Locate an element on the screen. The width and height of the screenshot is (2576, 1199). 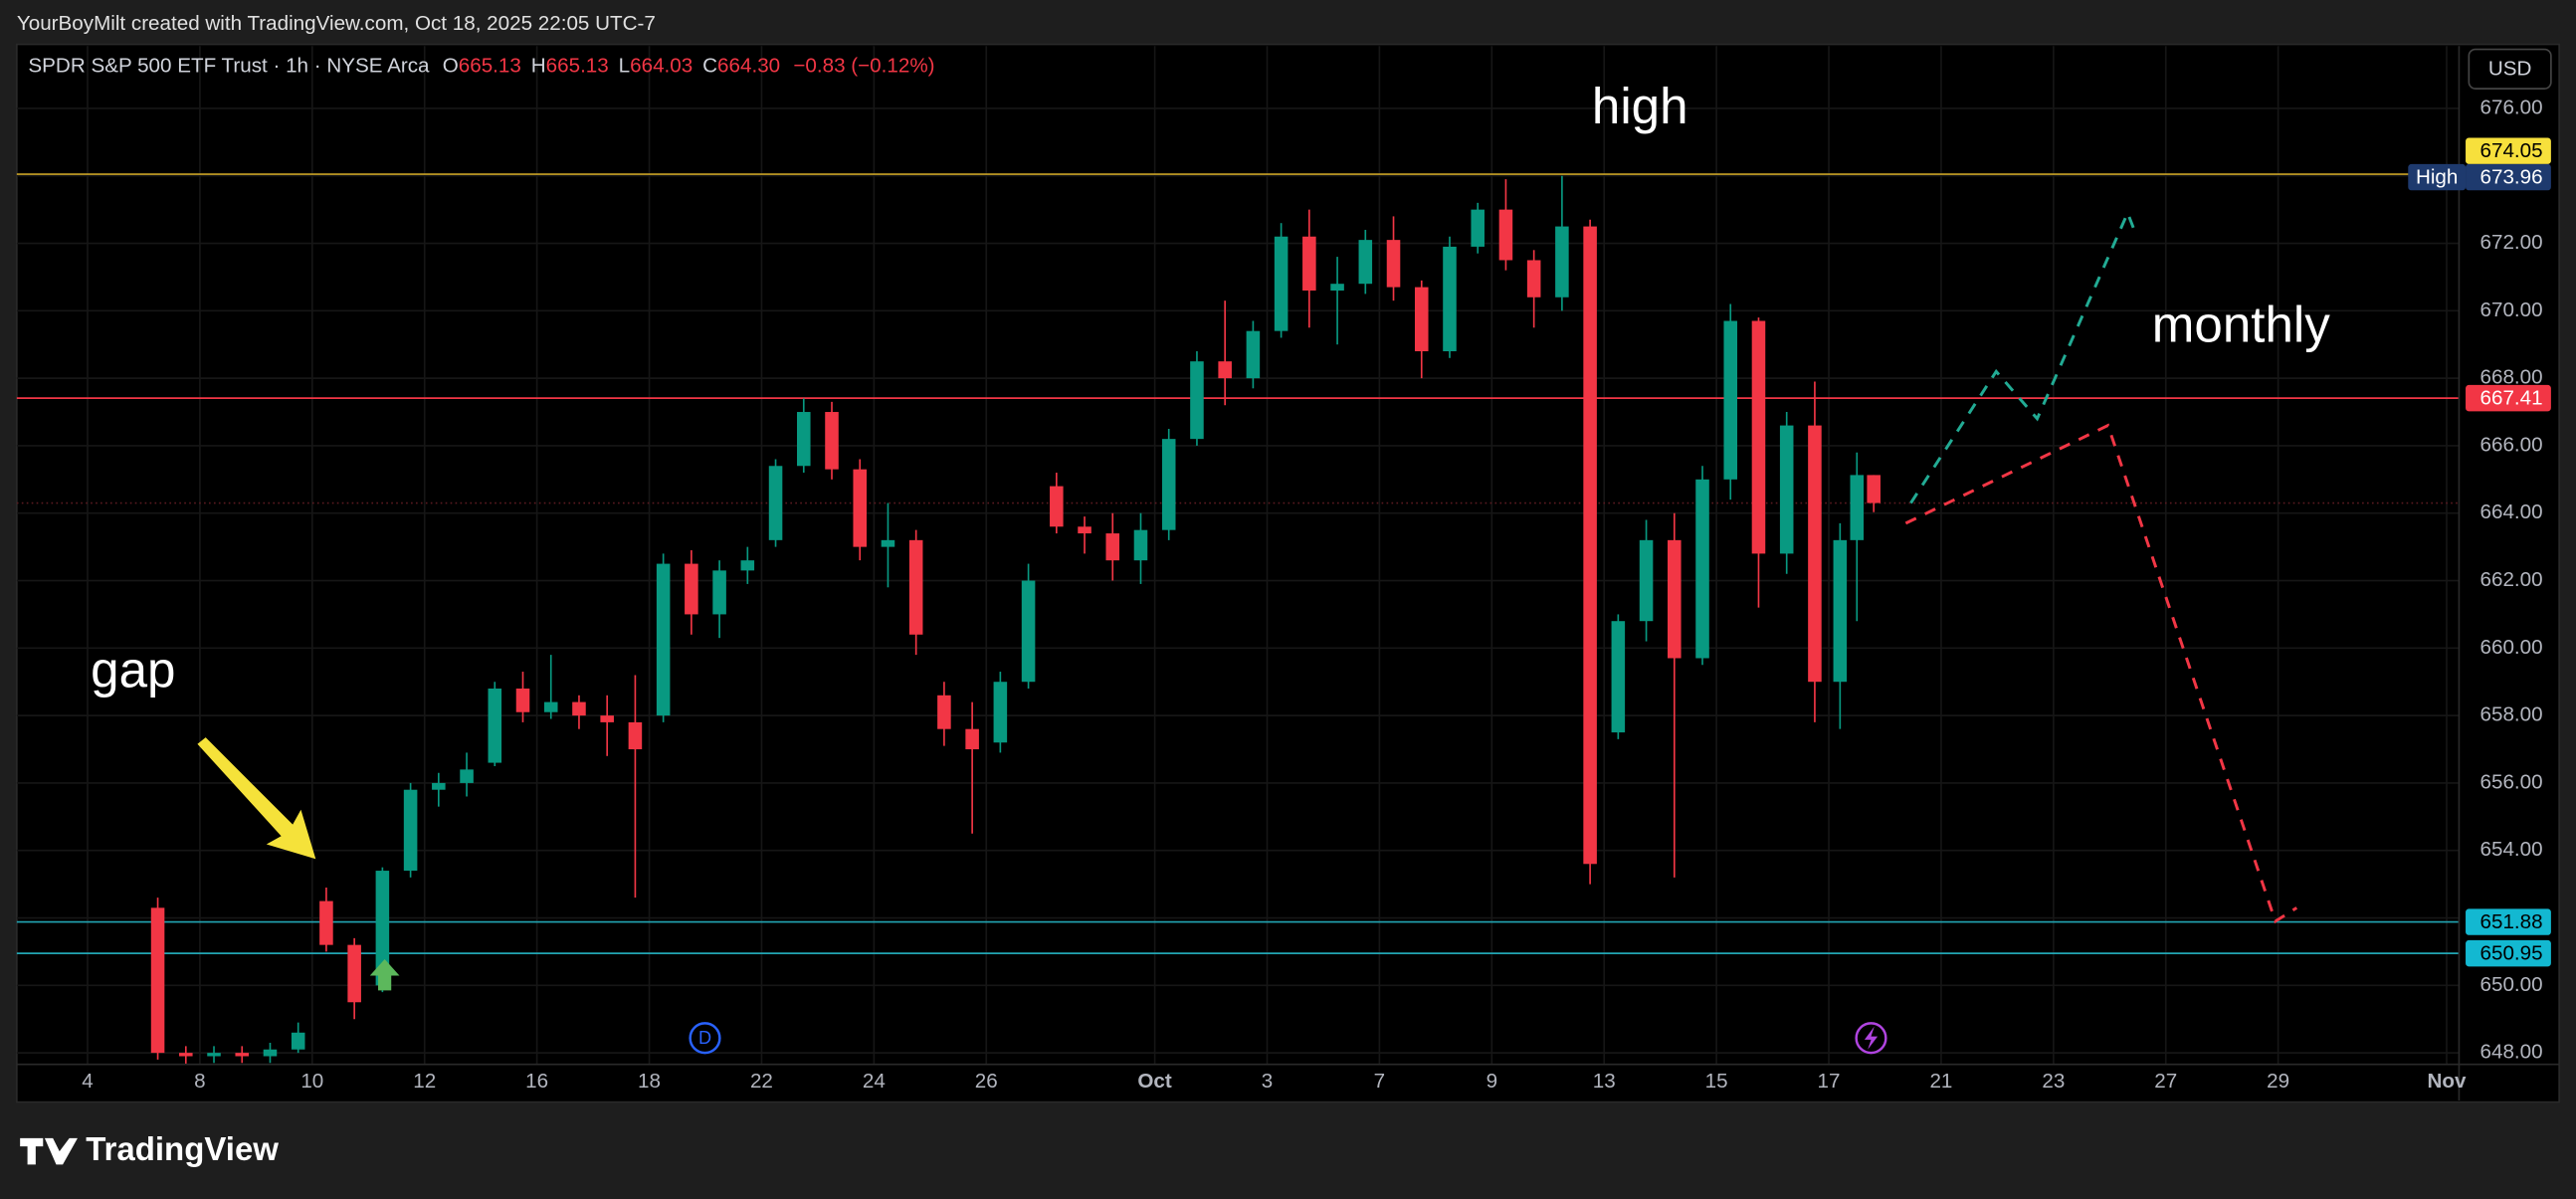
x-tick-label: 16 is located at coordinates (536, 1081).